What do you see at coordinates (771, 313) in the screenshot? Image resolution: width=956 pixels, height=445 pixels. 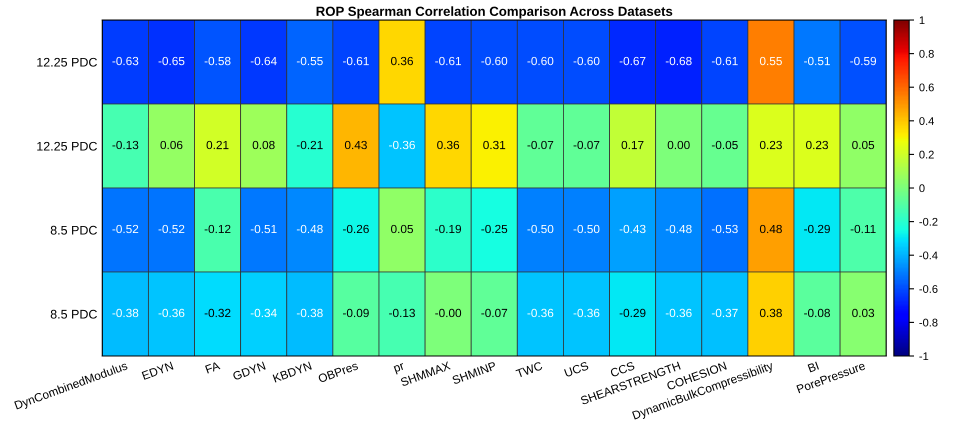 I see `data-label: 0.38` at bounding box center [771, 313].